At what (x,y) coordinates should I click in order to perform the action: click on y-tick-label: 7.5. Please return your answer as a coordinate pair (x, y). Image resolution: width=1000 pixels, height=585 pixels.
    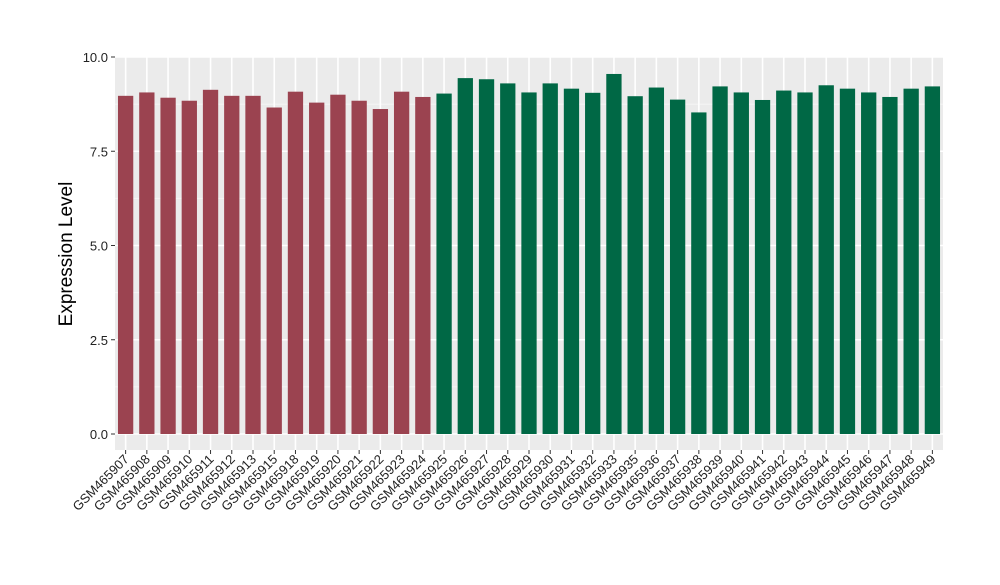
    Looking at the image, I should click on (99, 151).